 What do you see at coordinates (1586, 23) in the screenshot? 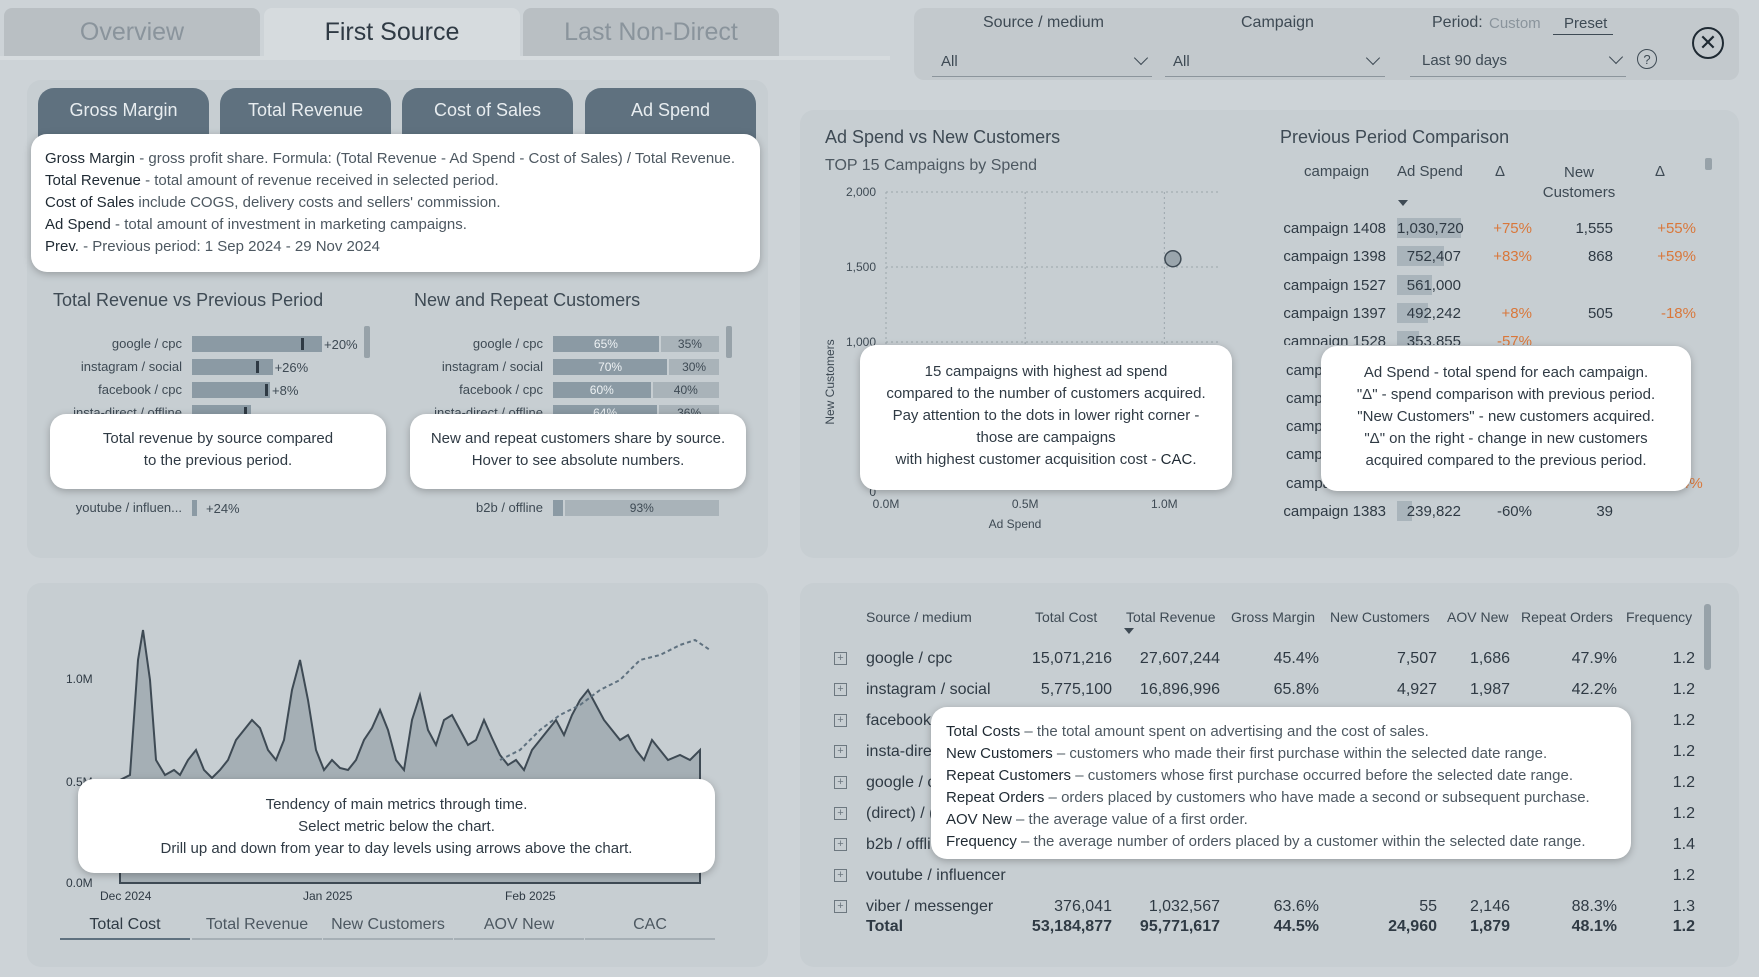
I see `period-preset-toggle: Preset` at bounding box center [1586, 23].